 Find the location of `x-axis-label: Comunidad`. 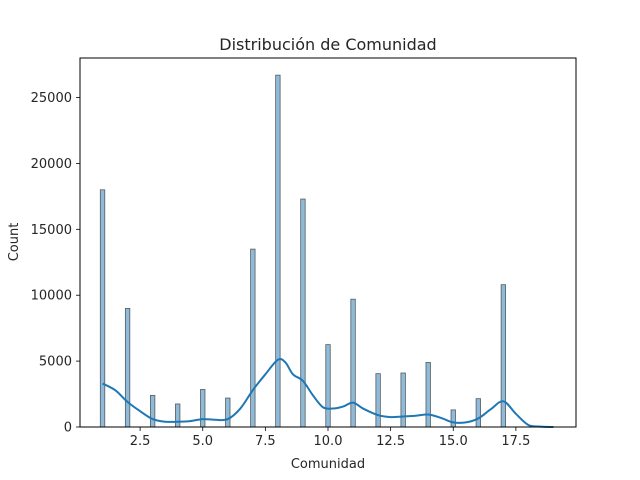

x-axis-label: Comunidad is located at coordinates (328, 464).